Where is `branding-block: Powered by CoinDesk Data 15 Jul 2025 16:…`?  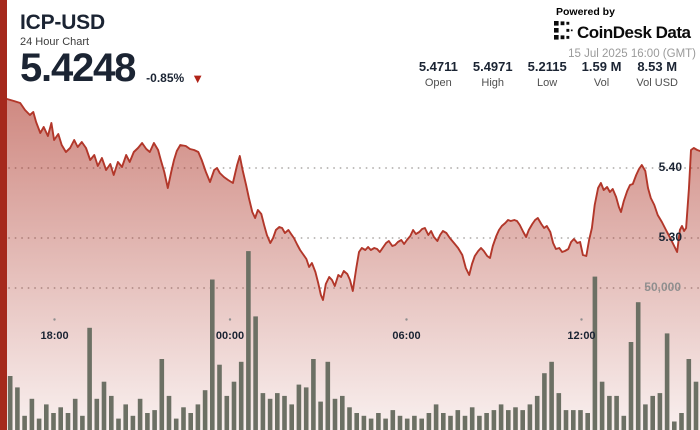 branding-block: Powered by CoinDesk Data 15 Jul 2025 16:… is located at coordinates (622, 33).